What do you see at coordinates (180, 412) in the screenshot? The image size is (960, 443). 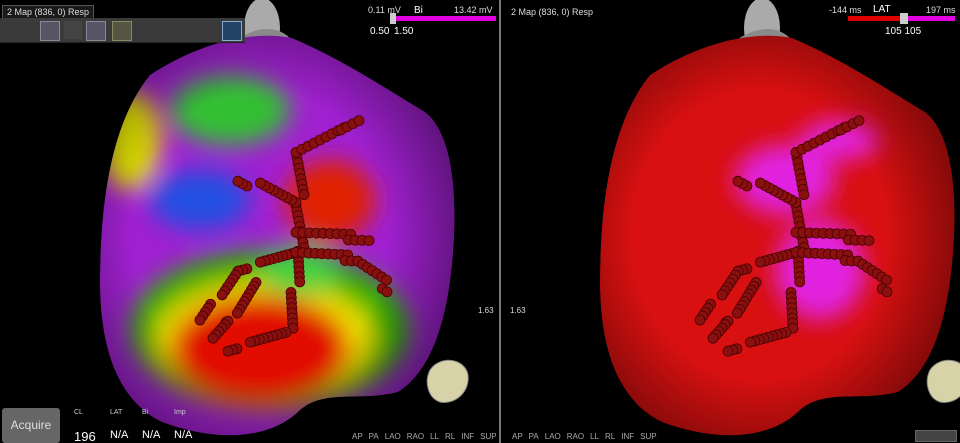 I see `readout-header: Imp` at bounding box center [180, 412].